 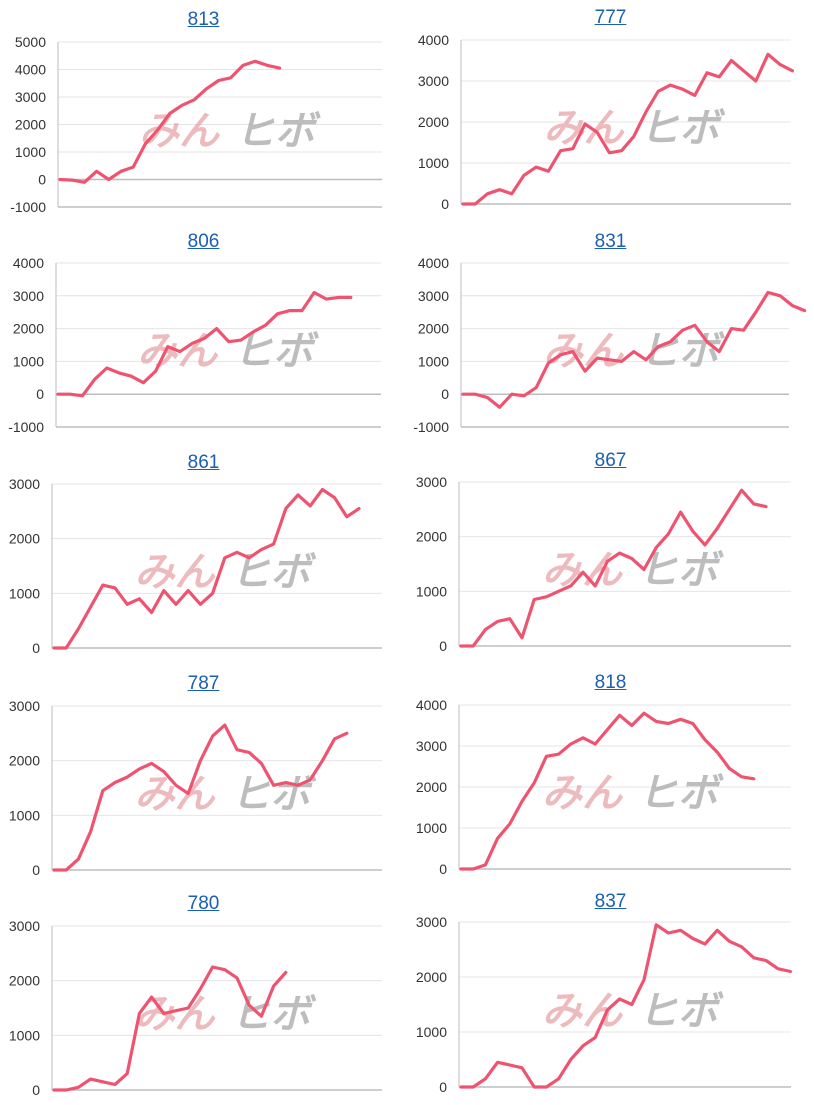 I want to click on chart-panel-2: 777 4000 3000 2000 1000 0 みん ヒボ, so click(x=610, y=110).